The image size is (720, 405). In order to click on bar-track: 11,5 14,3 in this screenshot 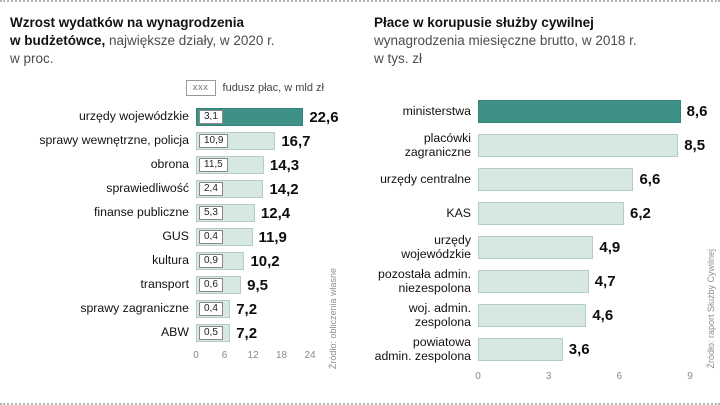, I will do `click(253, 165)`.